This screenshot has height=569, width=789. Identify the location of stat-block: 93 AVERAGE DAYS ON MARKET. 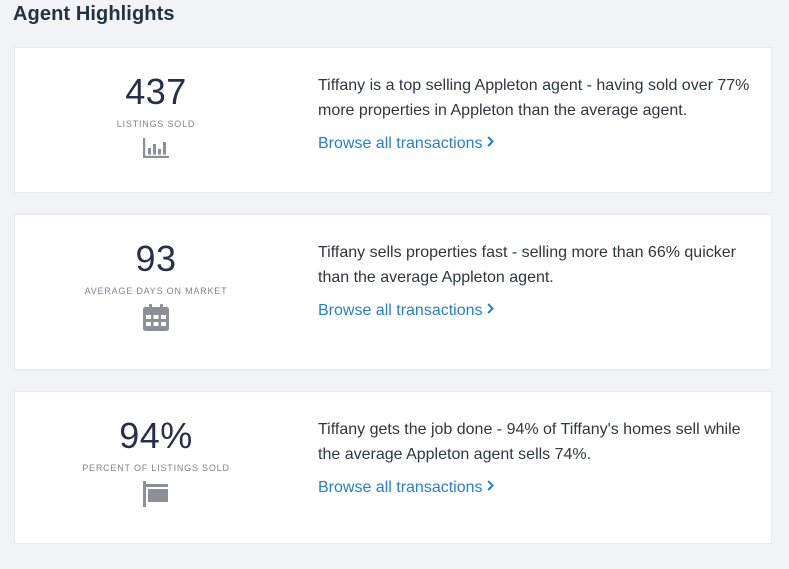
(156, 285).